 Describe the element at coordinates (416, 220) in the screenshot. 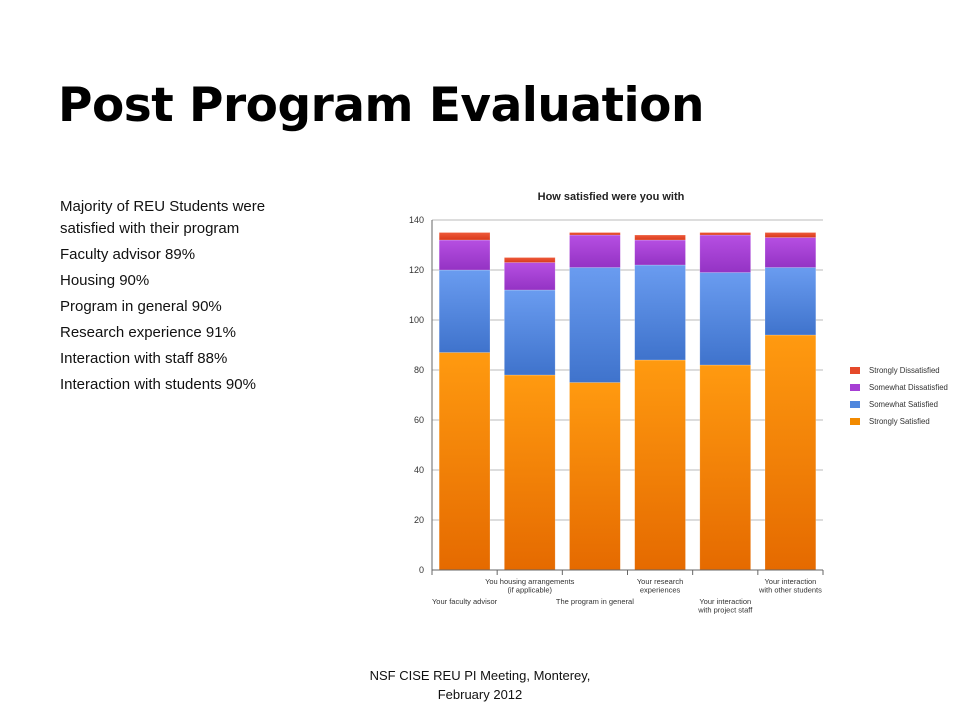

I see `y-tick-label: 140` at that location.